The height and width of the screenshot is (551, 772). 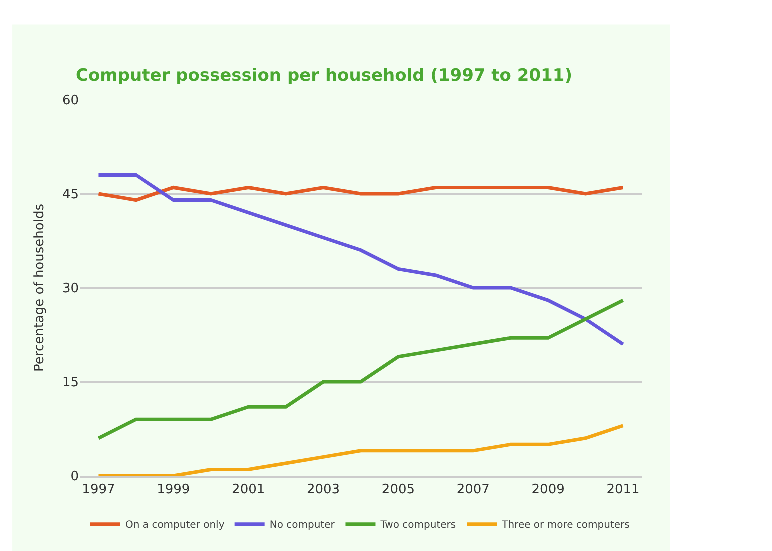 What do you see at coordinates (74, 477) in the screenshot?
I see `y-tick-label: 0` at bounding box center [74, 477].